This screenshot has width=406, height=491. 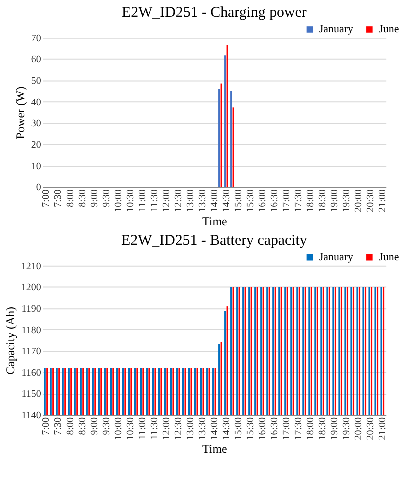 I want to click on y-tick-label: 1190, so click(x=32, y=309).